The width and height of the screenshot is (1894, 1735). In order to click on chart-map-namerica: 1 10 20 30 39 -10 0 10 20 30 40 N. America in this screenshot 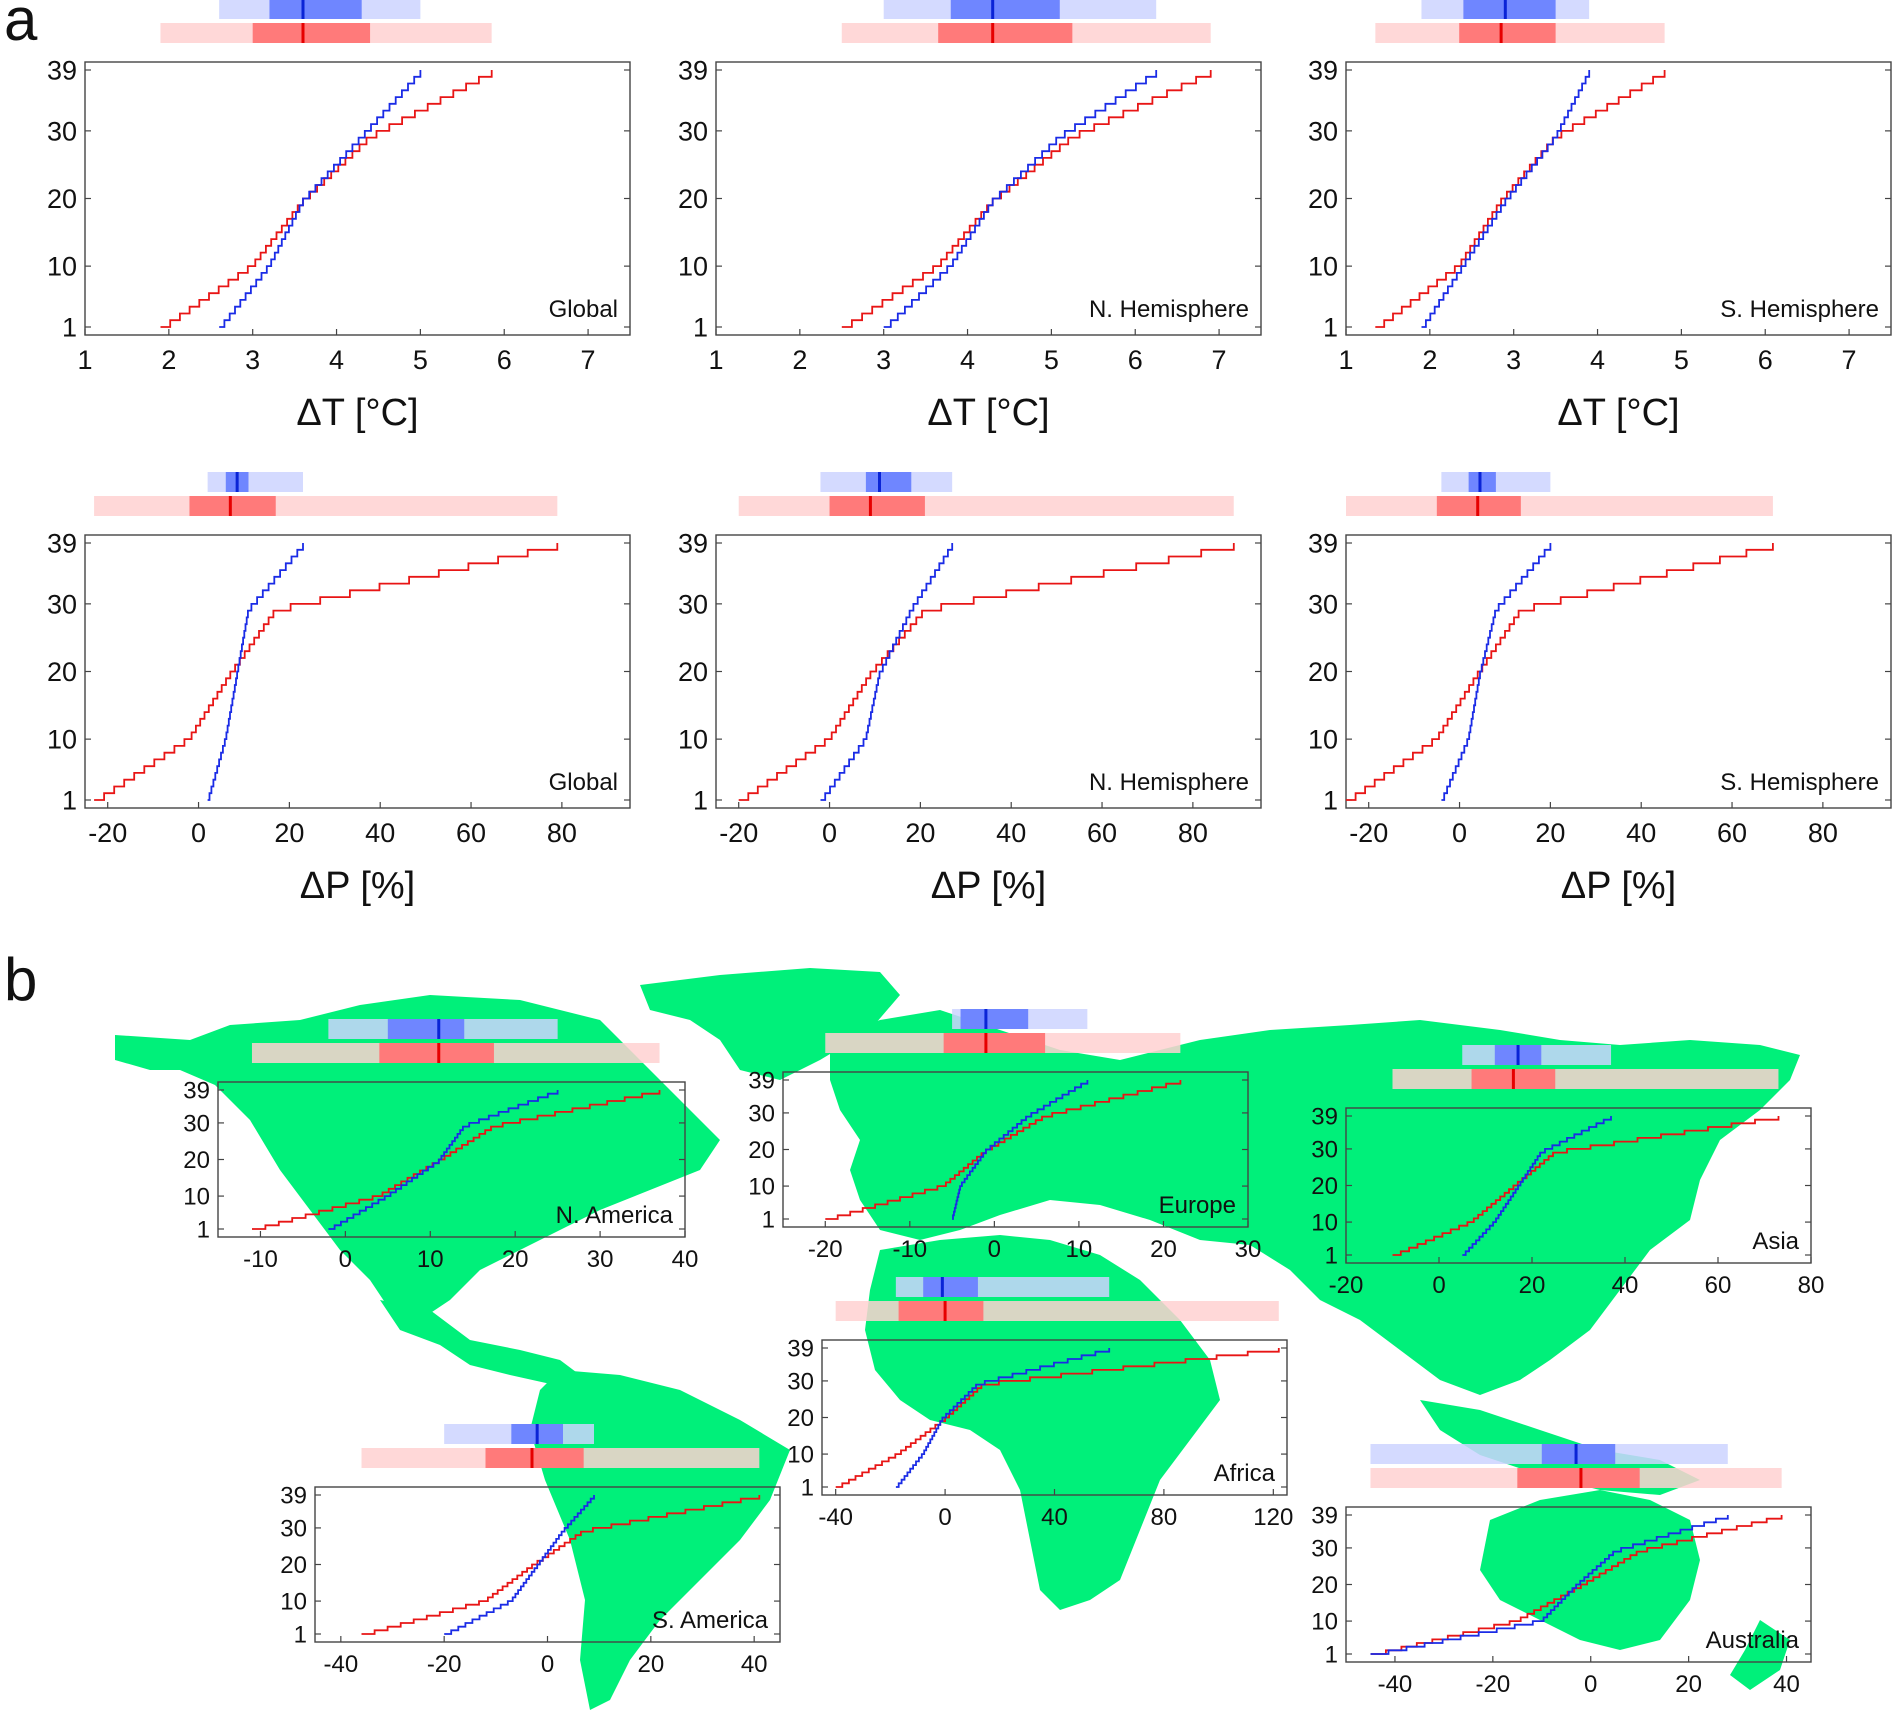, I will do `click(440, 1146)`.